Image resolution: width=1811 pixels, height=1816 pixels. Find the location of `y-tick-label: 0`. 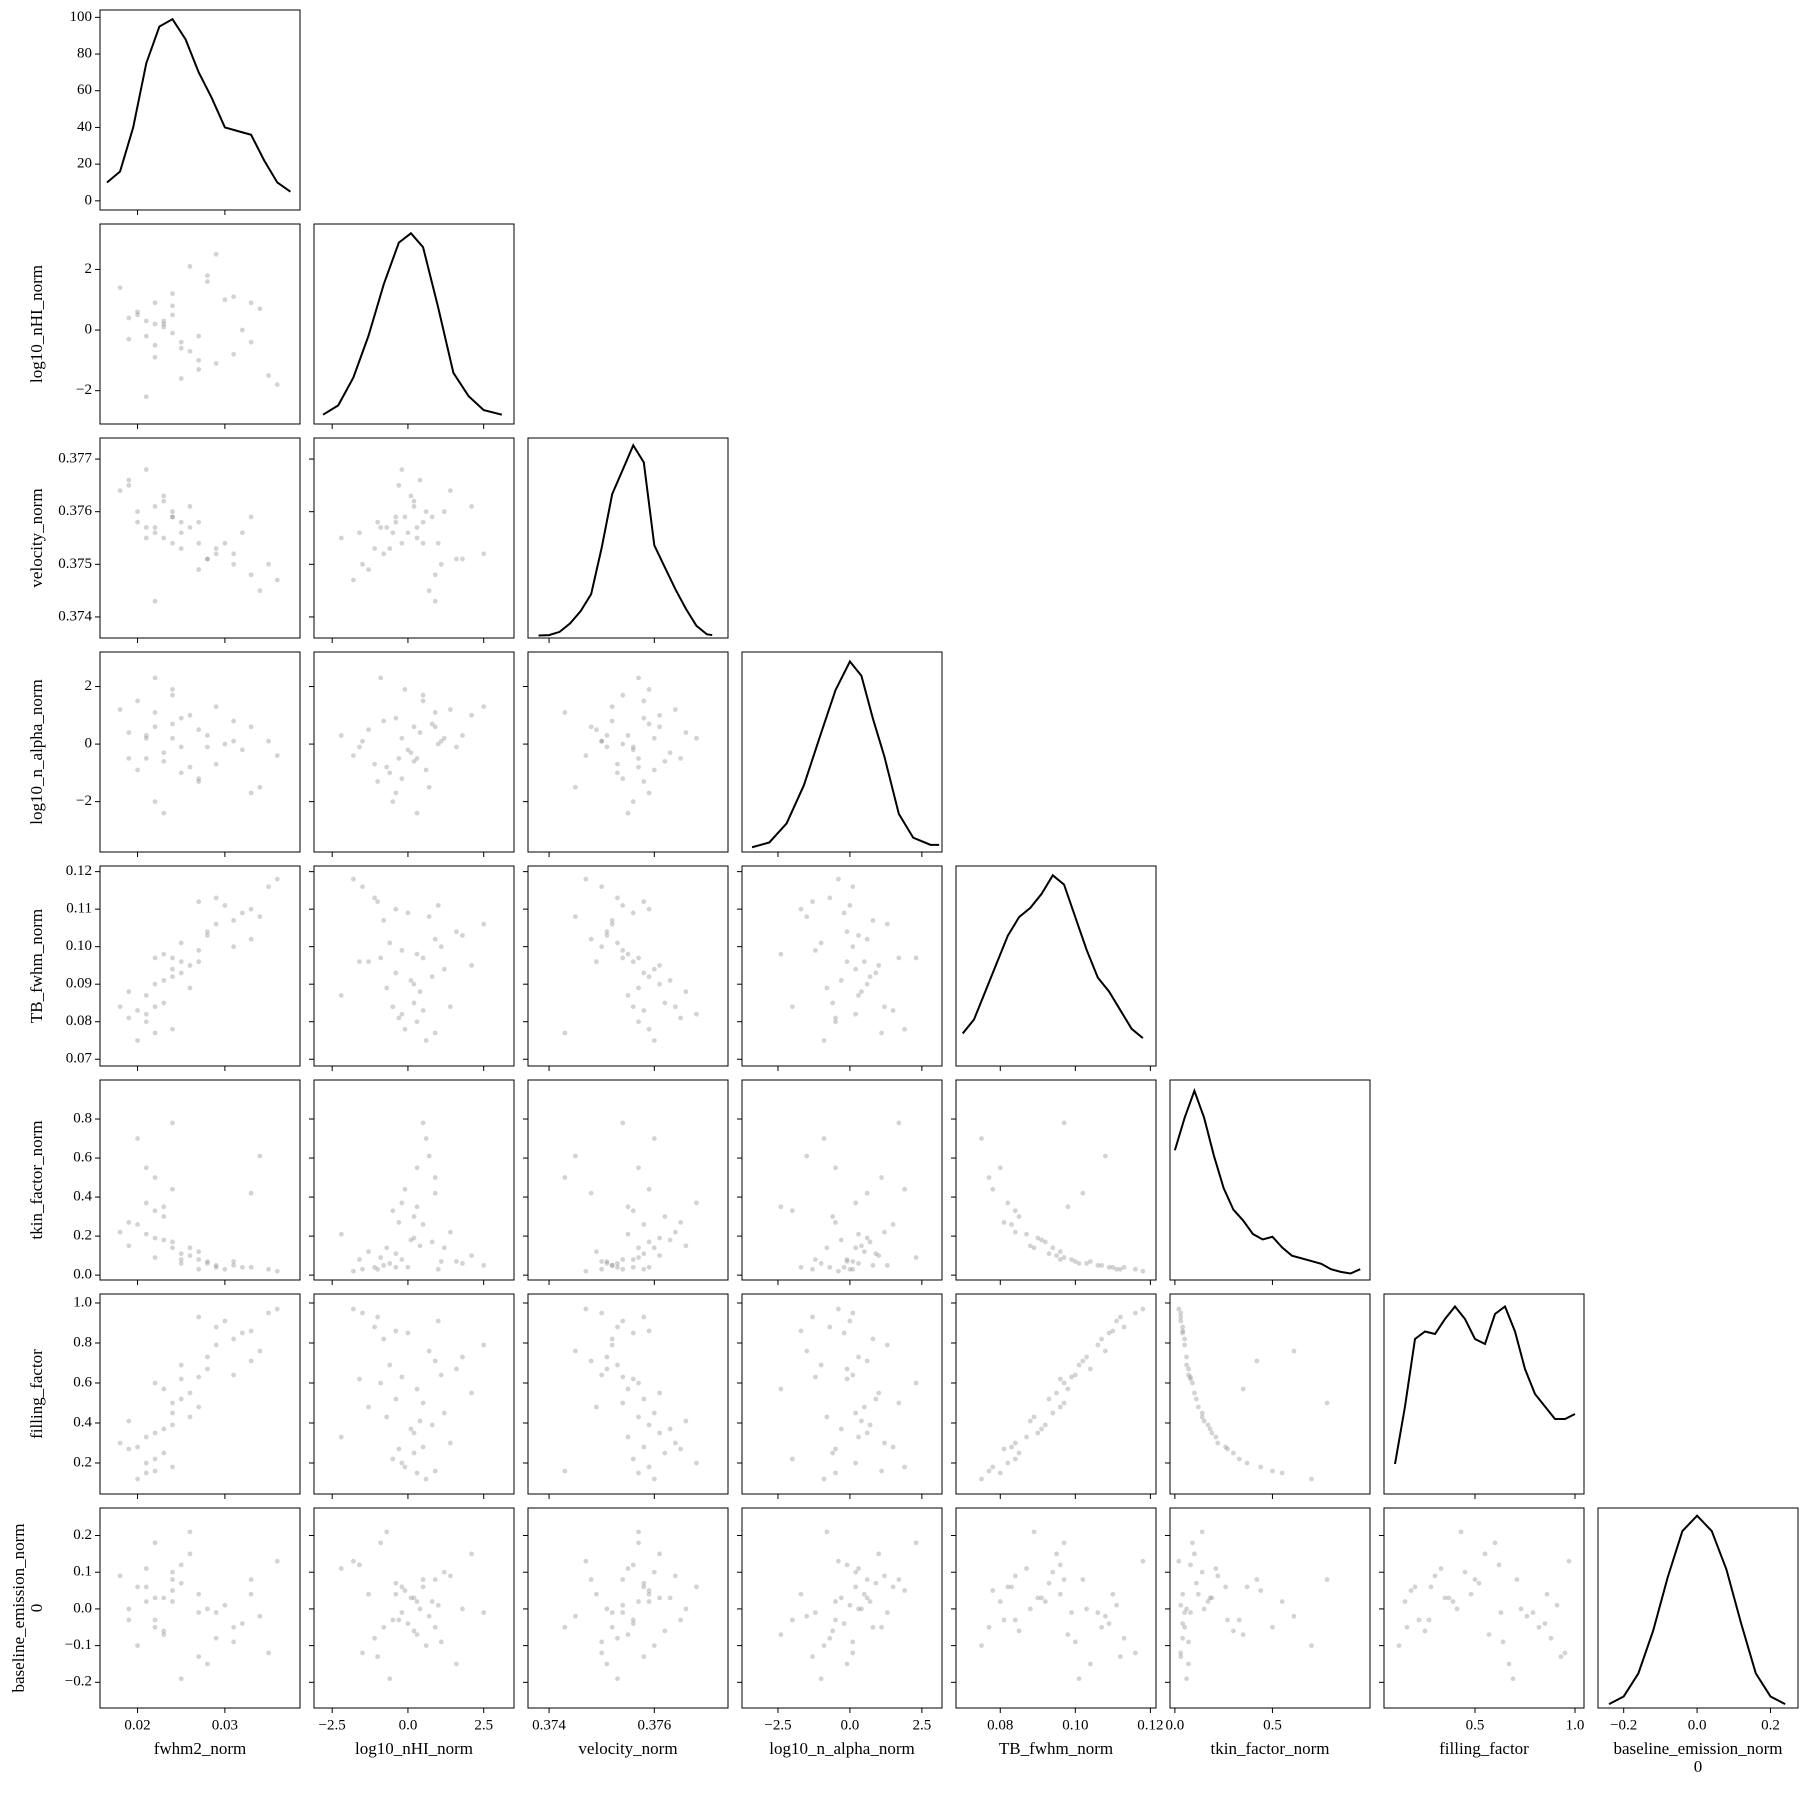

y-tick-label: 0 is located at coordinates (89, 200).